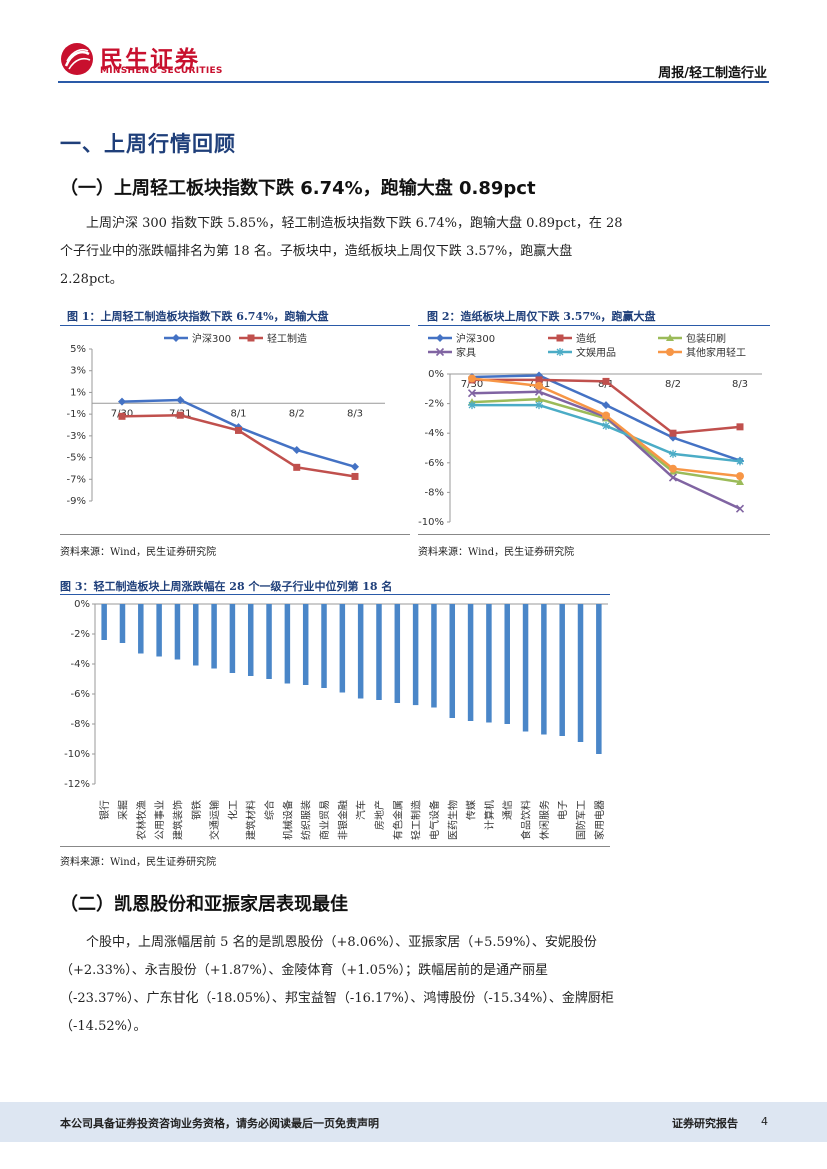  I want to click on footer-disclaimer: 本公司具备证券投资咨询业务资格，请务必阅读最后一页免责声明, so click(219, 1123).